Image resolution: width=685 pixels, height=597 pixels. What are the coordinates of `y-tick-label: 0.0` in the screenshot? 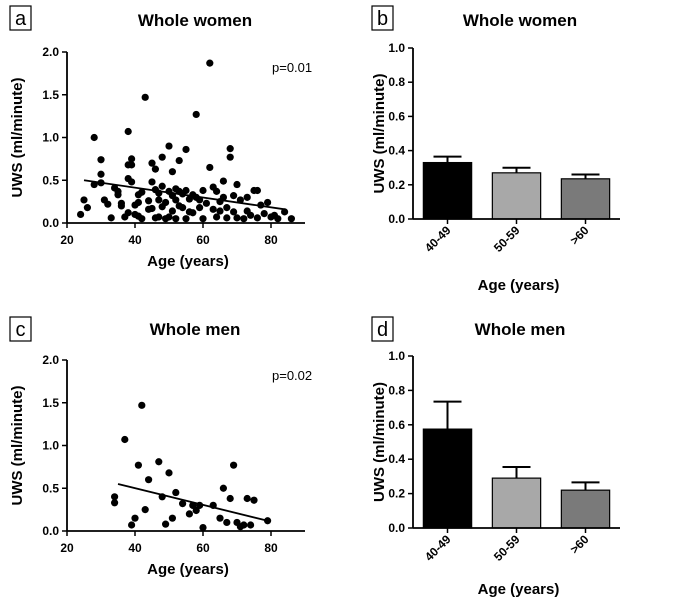 It's located at (50, 223).